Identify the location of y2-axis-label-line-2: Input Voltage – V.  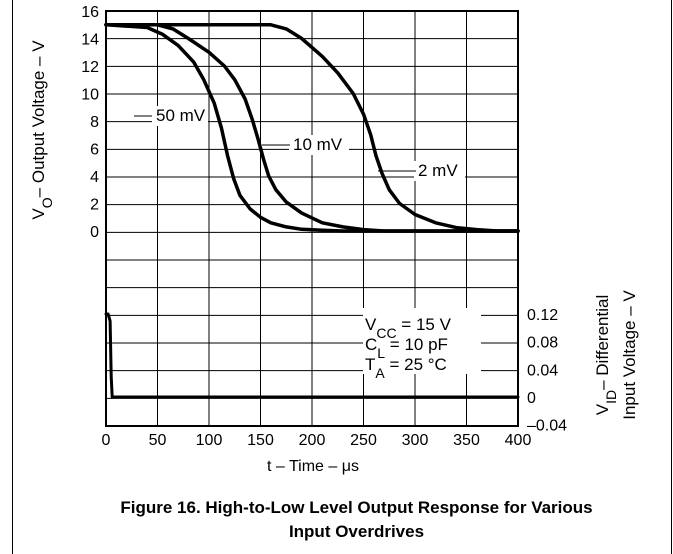
(629, 355).